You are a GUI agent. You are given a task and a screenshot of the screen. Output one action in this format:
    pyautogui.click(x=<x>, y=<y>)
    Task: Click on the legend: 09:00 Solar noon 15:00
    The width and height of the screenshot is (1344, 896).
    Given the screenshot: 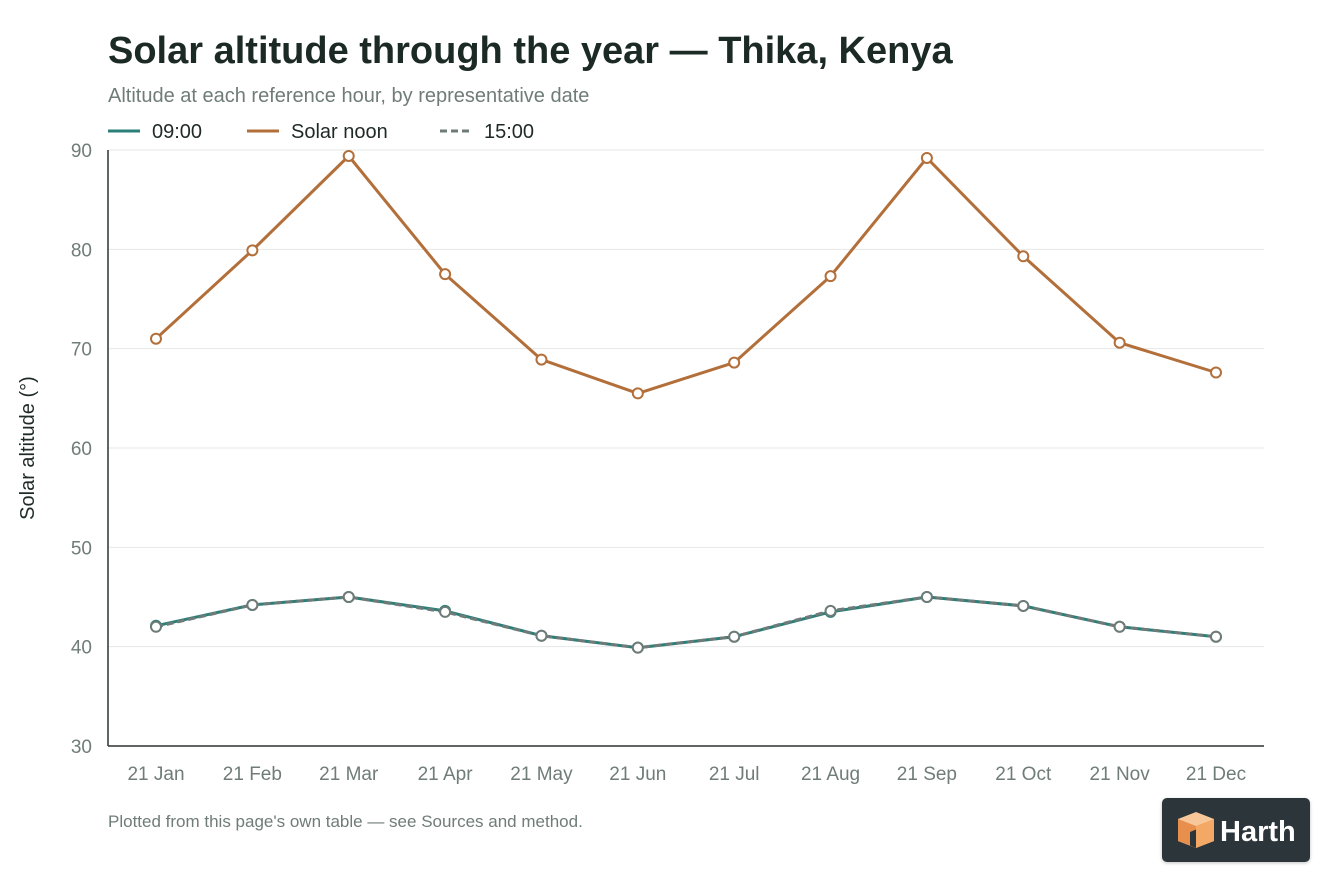 What is the action you would take?
    pyautogui.click(x=321, y=132)
    